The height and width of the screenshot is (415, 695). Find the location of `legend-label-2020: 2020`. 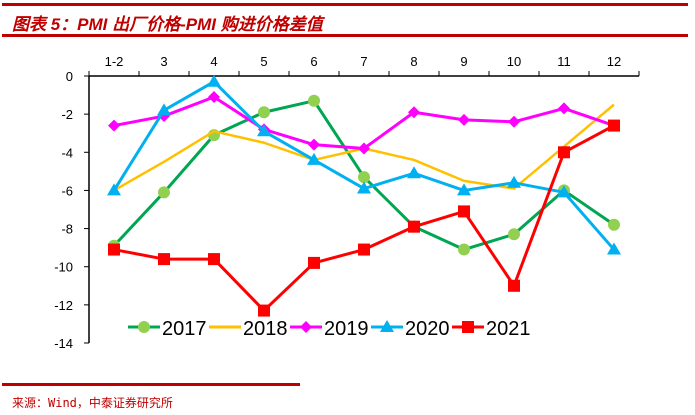

legend-label-2020: 2020 is located at coordinates (427, 329).